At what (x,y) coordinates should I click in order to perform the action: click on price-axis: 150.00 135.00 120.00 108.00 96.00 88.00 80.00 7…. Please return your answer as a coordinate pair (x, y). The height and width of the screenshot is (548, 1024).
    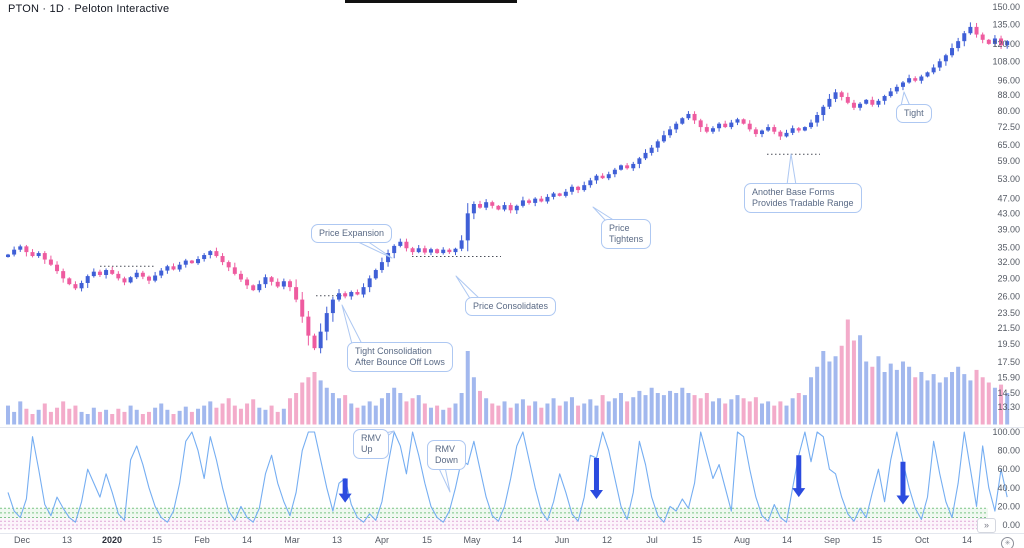
    Looking at the image, I should click on (1006, 207).